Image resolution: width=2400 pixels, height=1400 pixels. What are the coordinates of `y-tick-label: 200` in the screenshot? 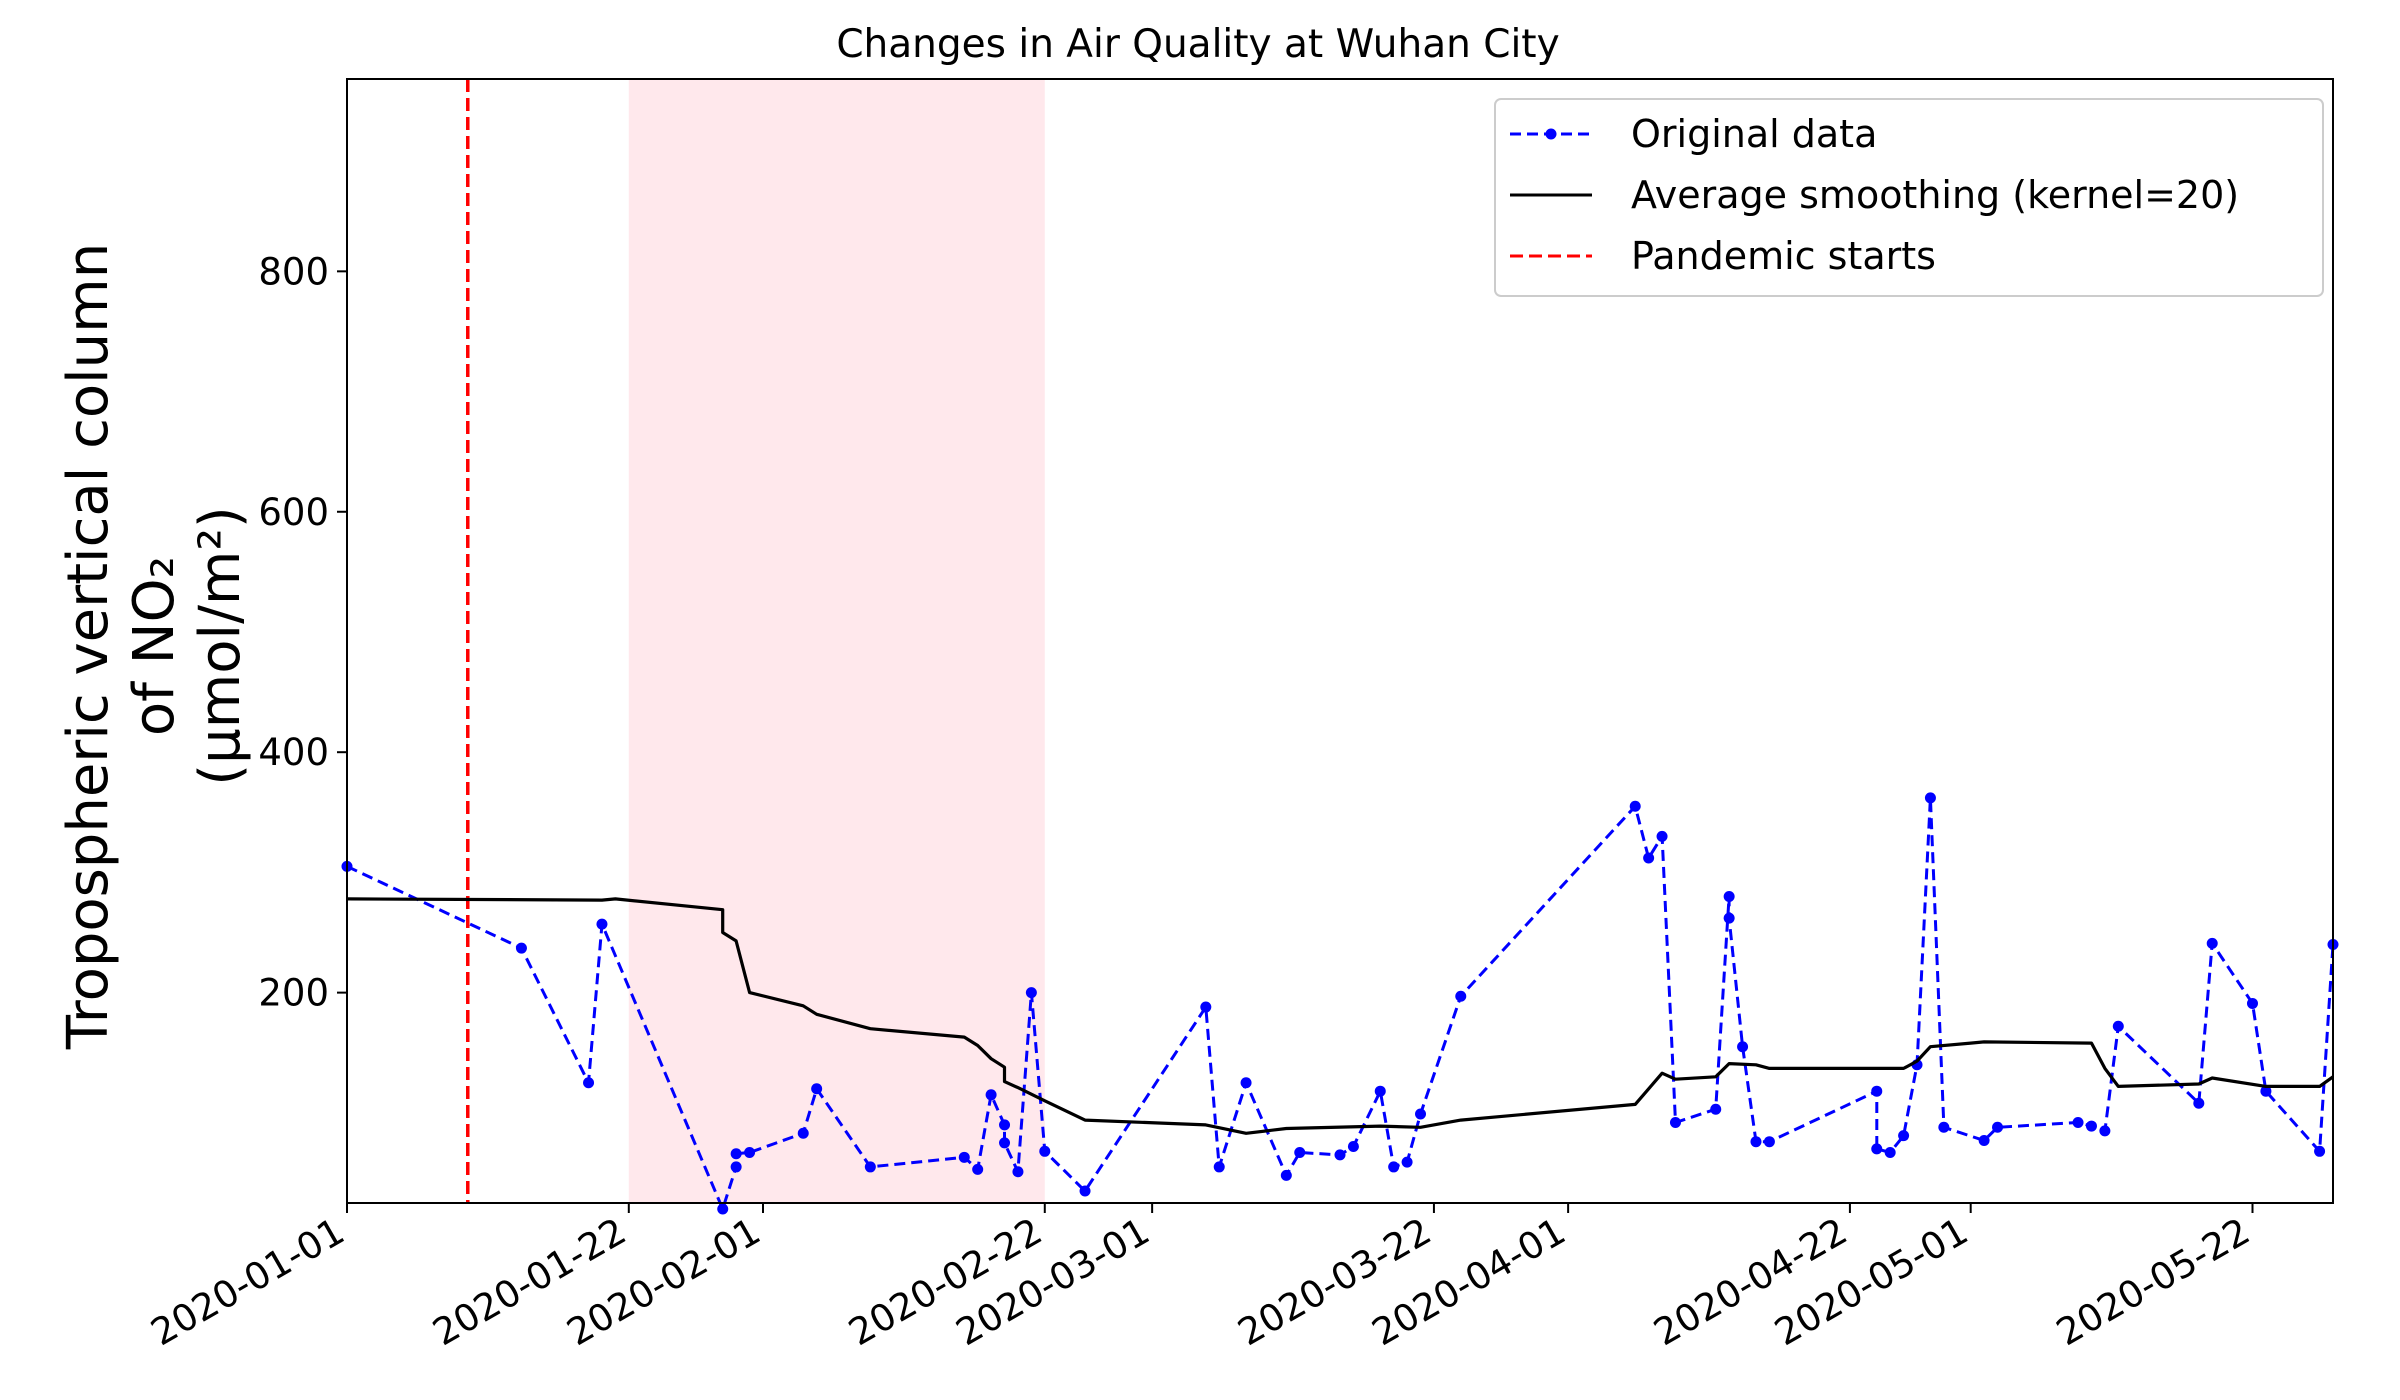 It's located at (293, 993).